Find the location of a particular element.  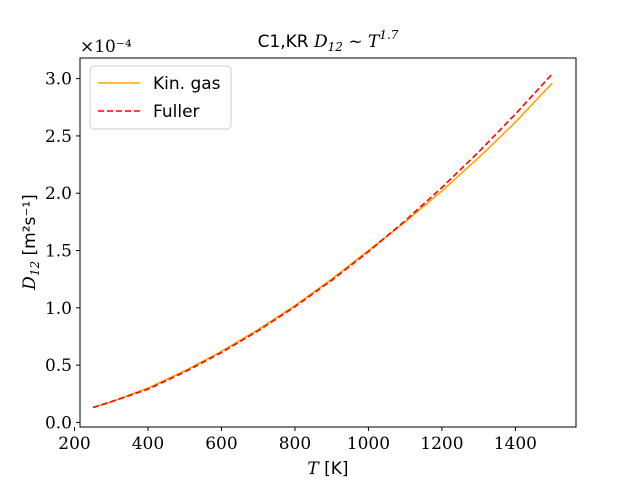

legend-box is located at coordinates (160, 97).